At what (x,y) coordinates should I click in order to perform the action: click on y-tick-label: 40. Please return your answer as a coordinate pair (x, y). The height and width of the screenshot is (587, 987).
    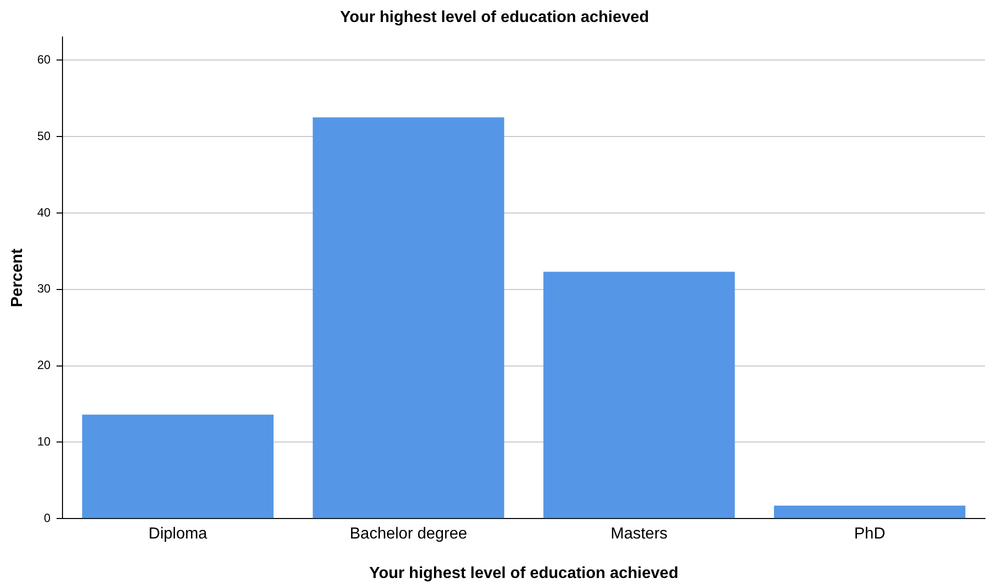
    Looking at the image, I should click on (44, 212).